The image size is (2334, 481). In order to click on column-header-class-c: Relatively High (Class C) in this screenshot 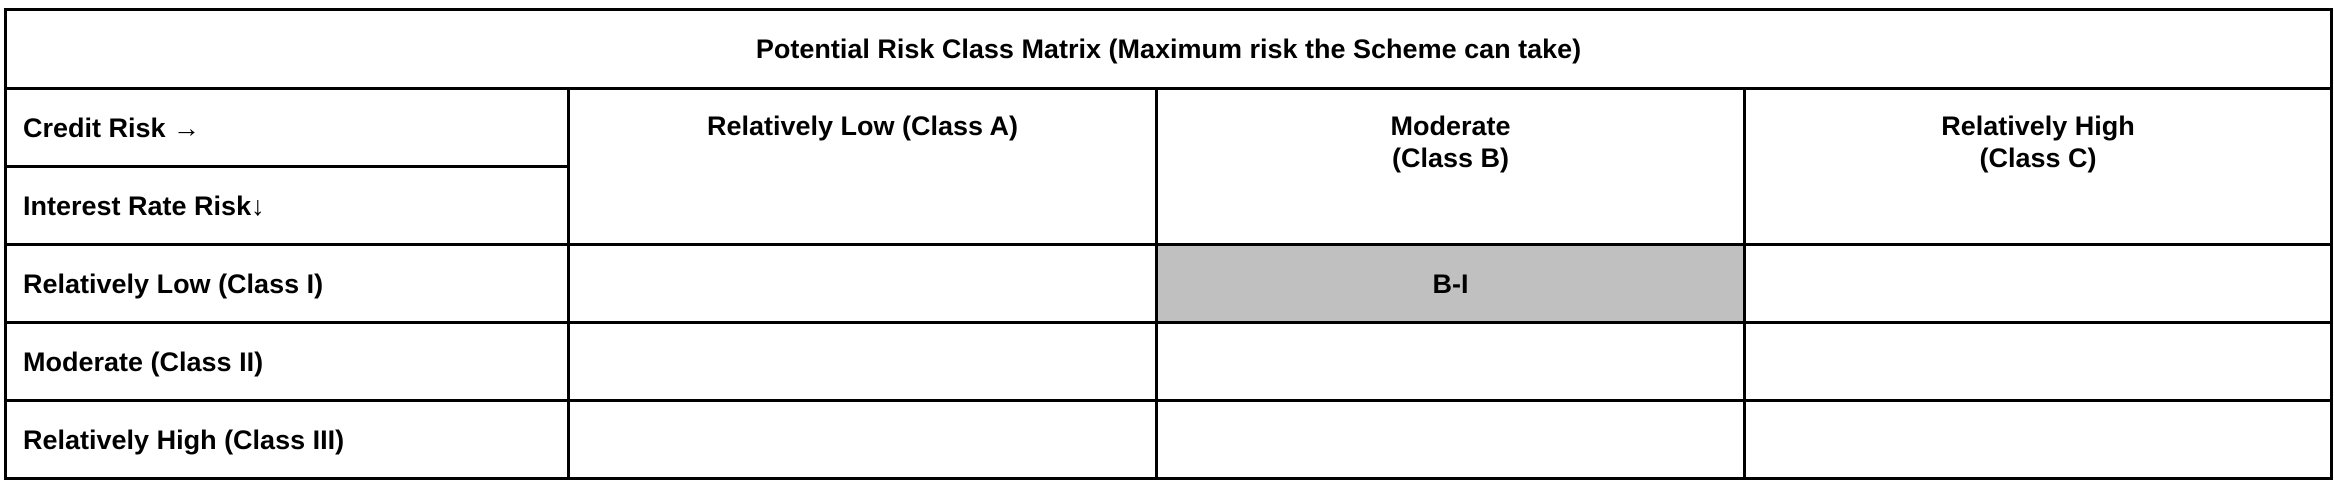, I will do `click(2038, 166)`.